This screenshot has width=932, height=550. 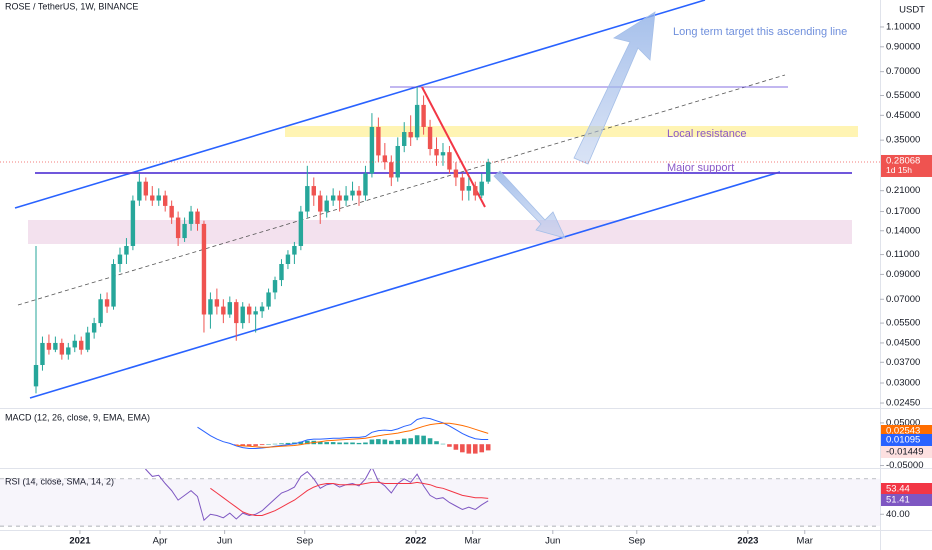 I want to click on x-tick-label: Apr, so click(x=160, y=541).